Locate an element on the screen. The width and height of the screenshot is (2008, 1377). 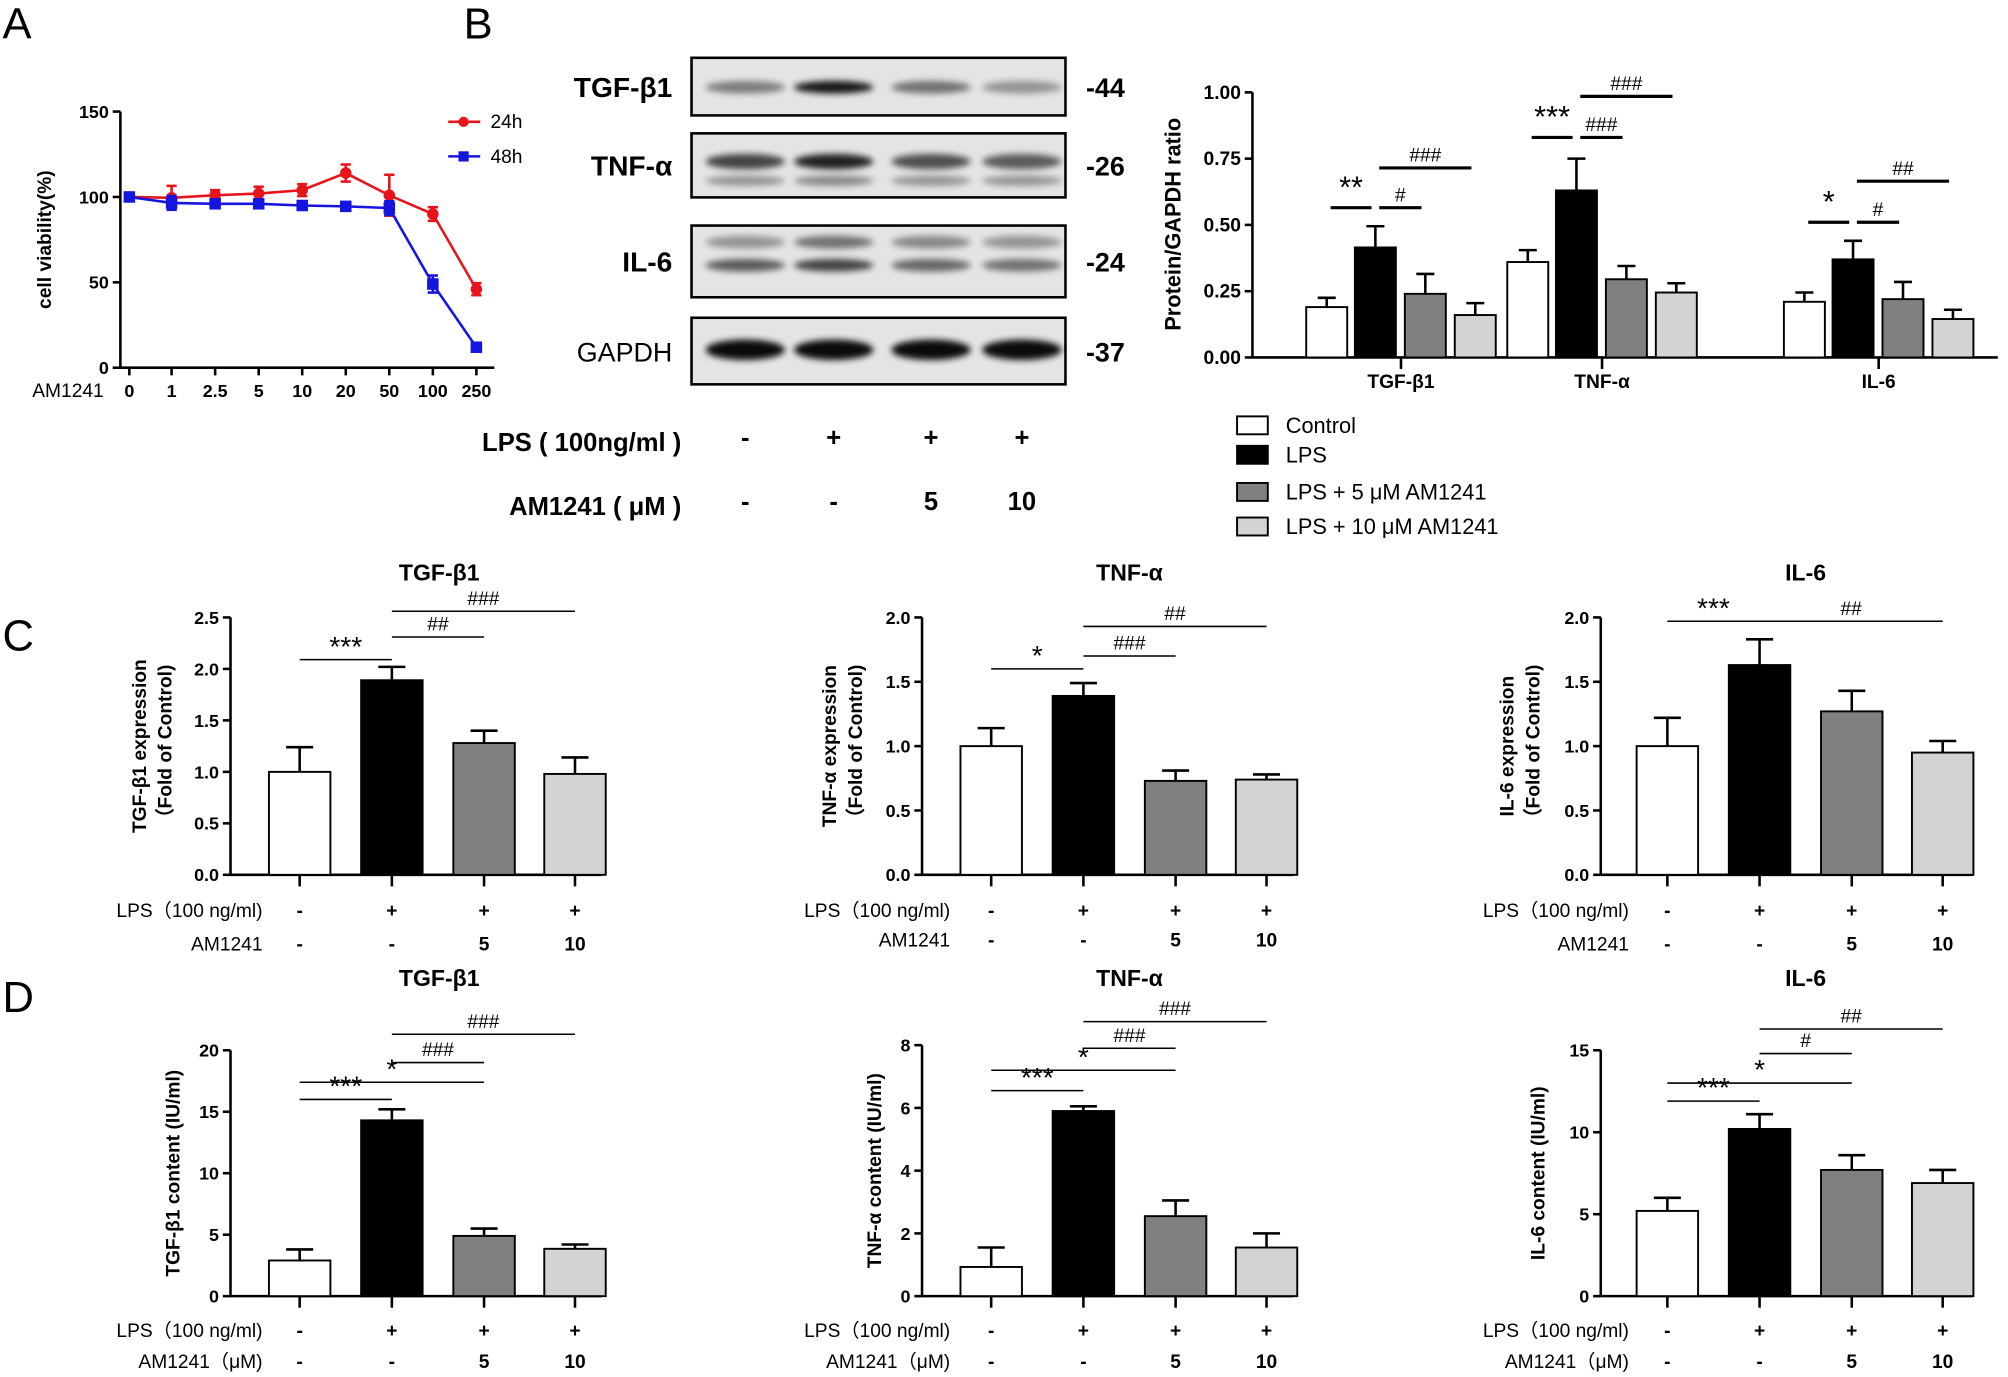
y-tick-label: 0.5 is located at coordinates (206, 824).